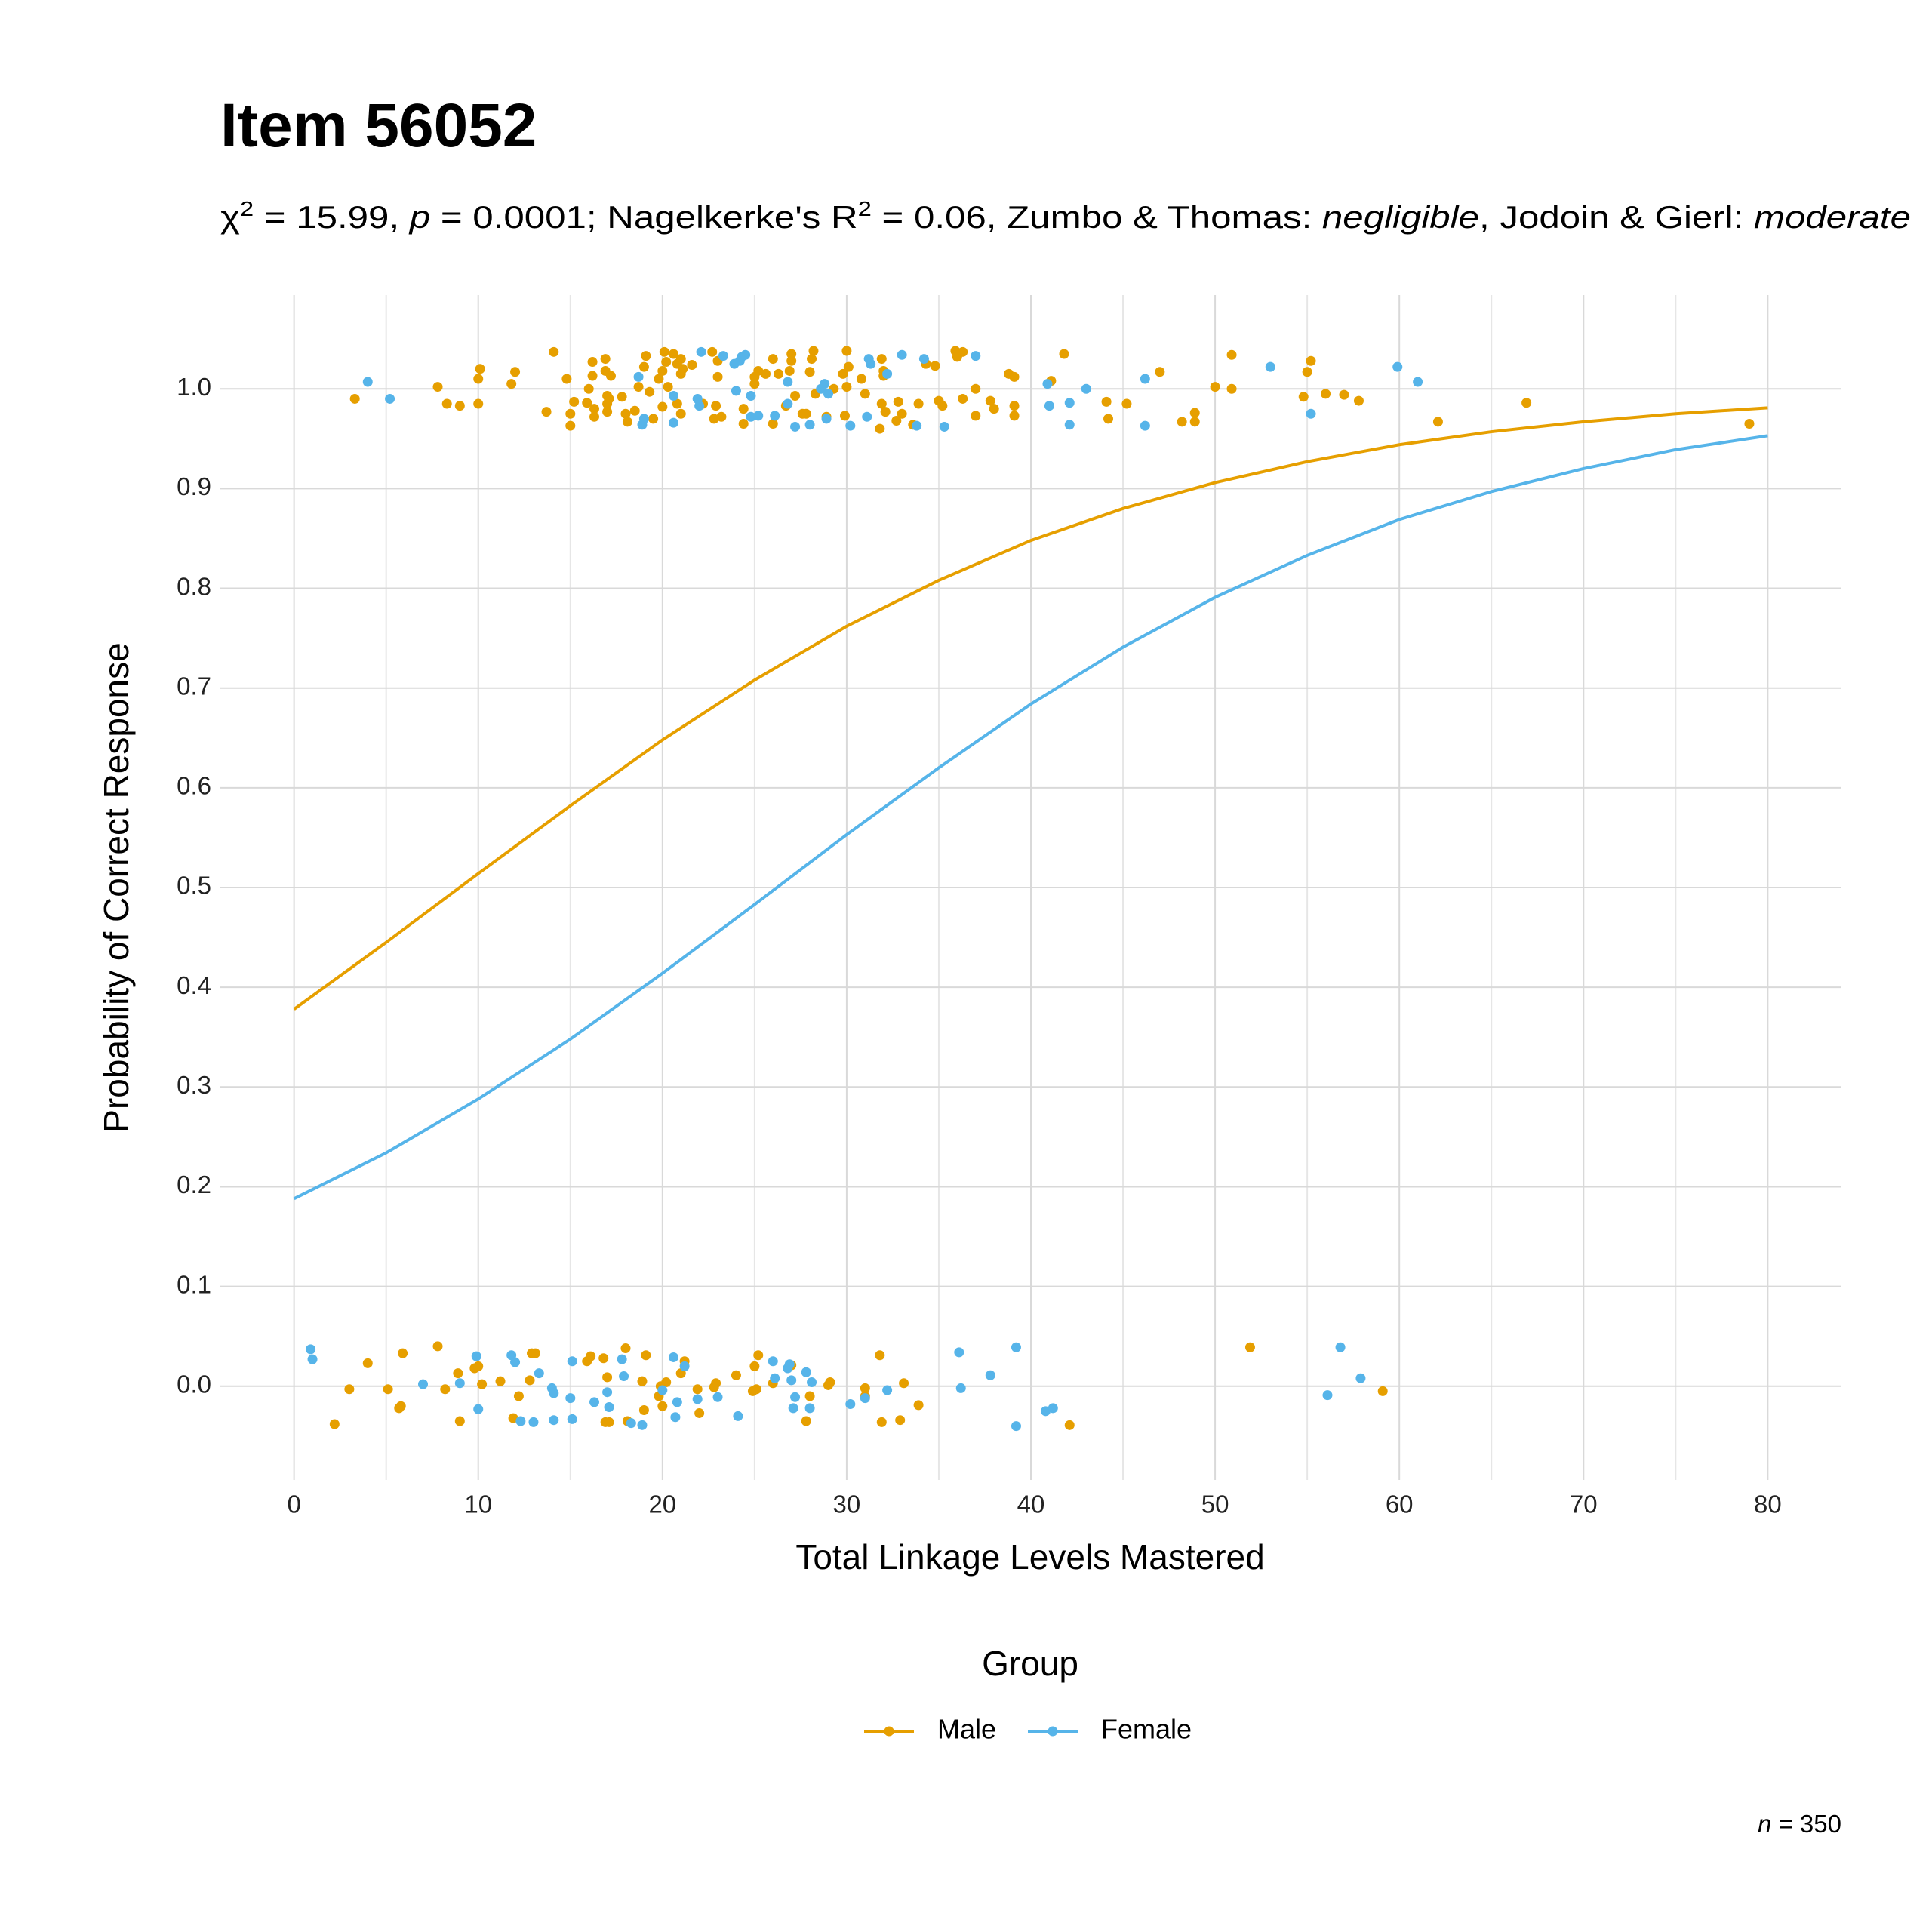 This screenshot has width=1932, height=1932. Describe the element at coordinates (194, 786) in the screenshot. I see `y-tick-label: 0.6` at that location.